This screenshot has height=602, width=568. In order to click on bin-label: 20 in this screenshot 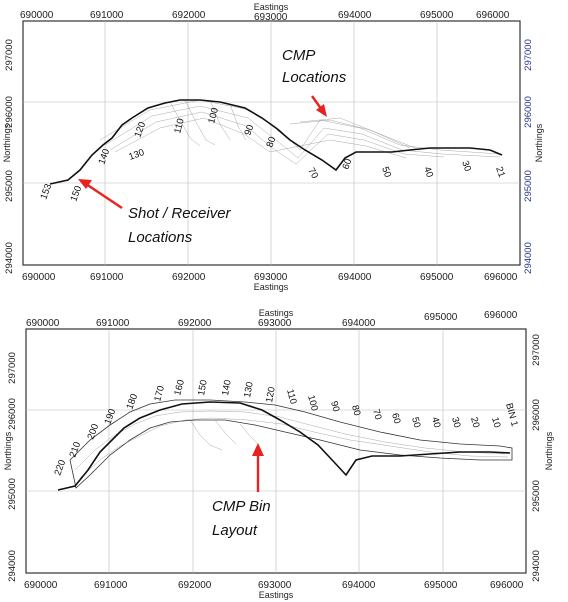, I will do `click(474, 422)`.